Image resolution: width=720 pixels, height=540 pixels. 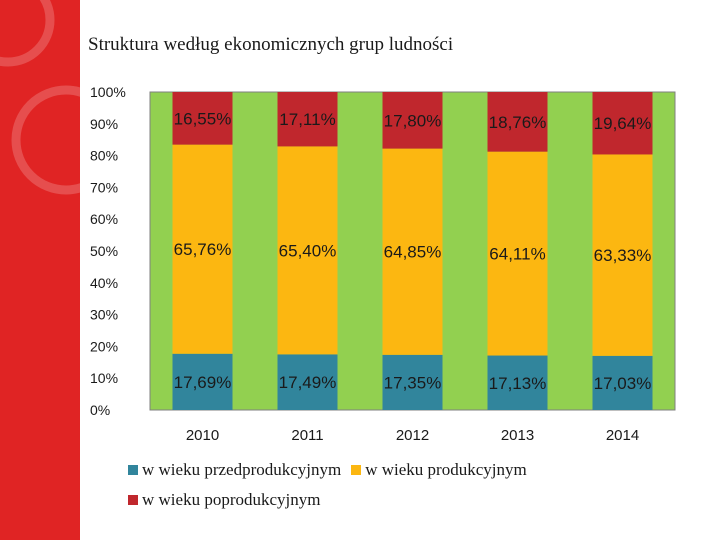 What do you see at coordinates (104, 378) in the screenshot?
I see `y-tick-label: 10%` at bounding box center [104, 378].